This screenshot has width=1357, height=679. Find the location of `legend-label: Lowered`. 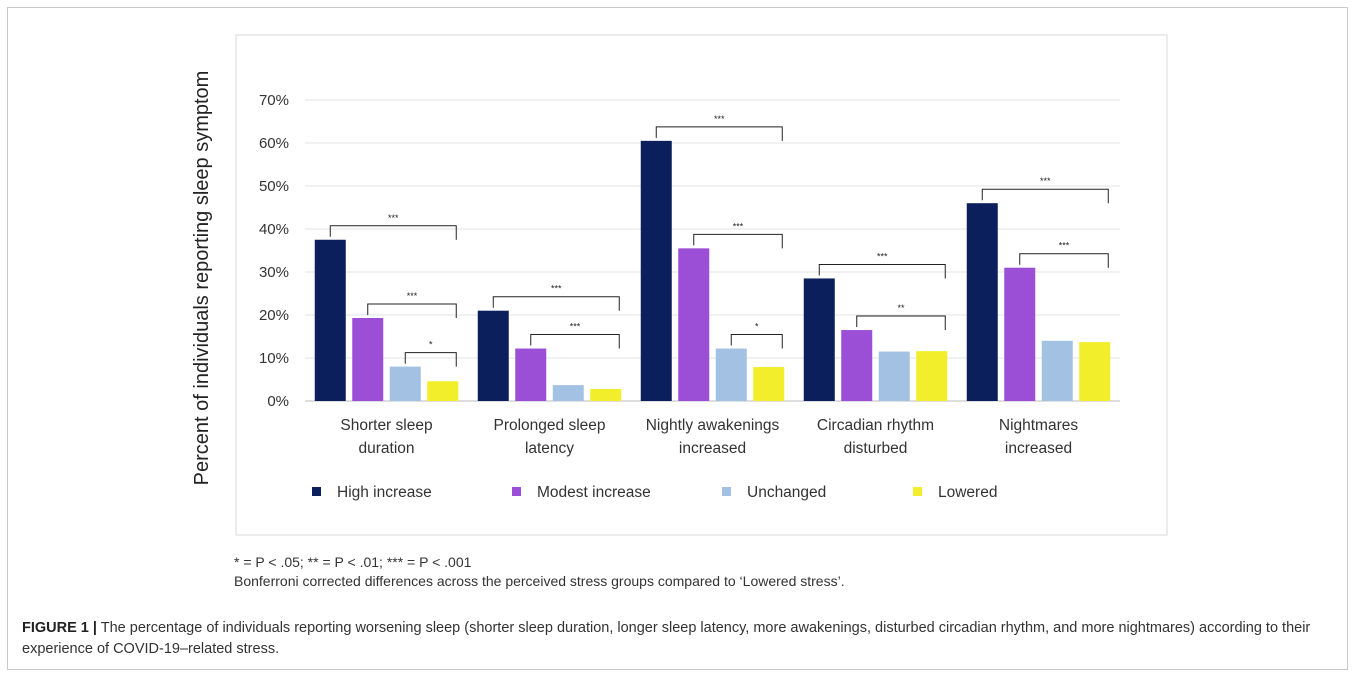

legend-label: Lowered is located at coordinates (967, 492).